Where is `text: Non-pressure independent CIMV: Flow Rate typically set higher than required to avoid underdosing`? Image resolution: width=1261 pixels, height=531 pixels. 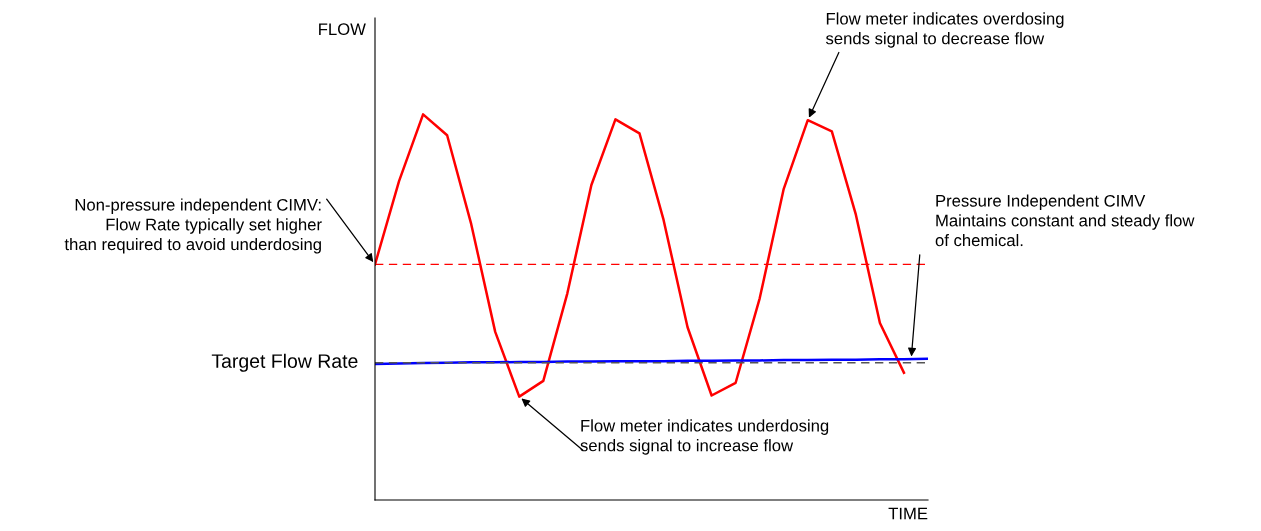 text: Non-pressure independent CIMV: Flow Rate typically set higher than required to avoid underdosing is located at coordinates (193, 226).